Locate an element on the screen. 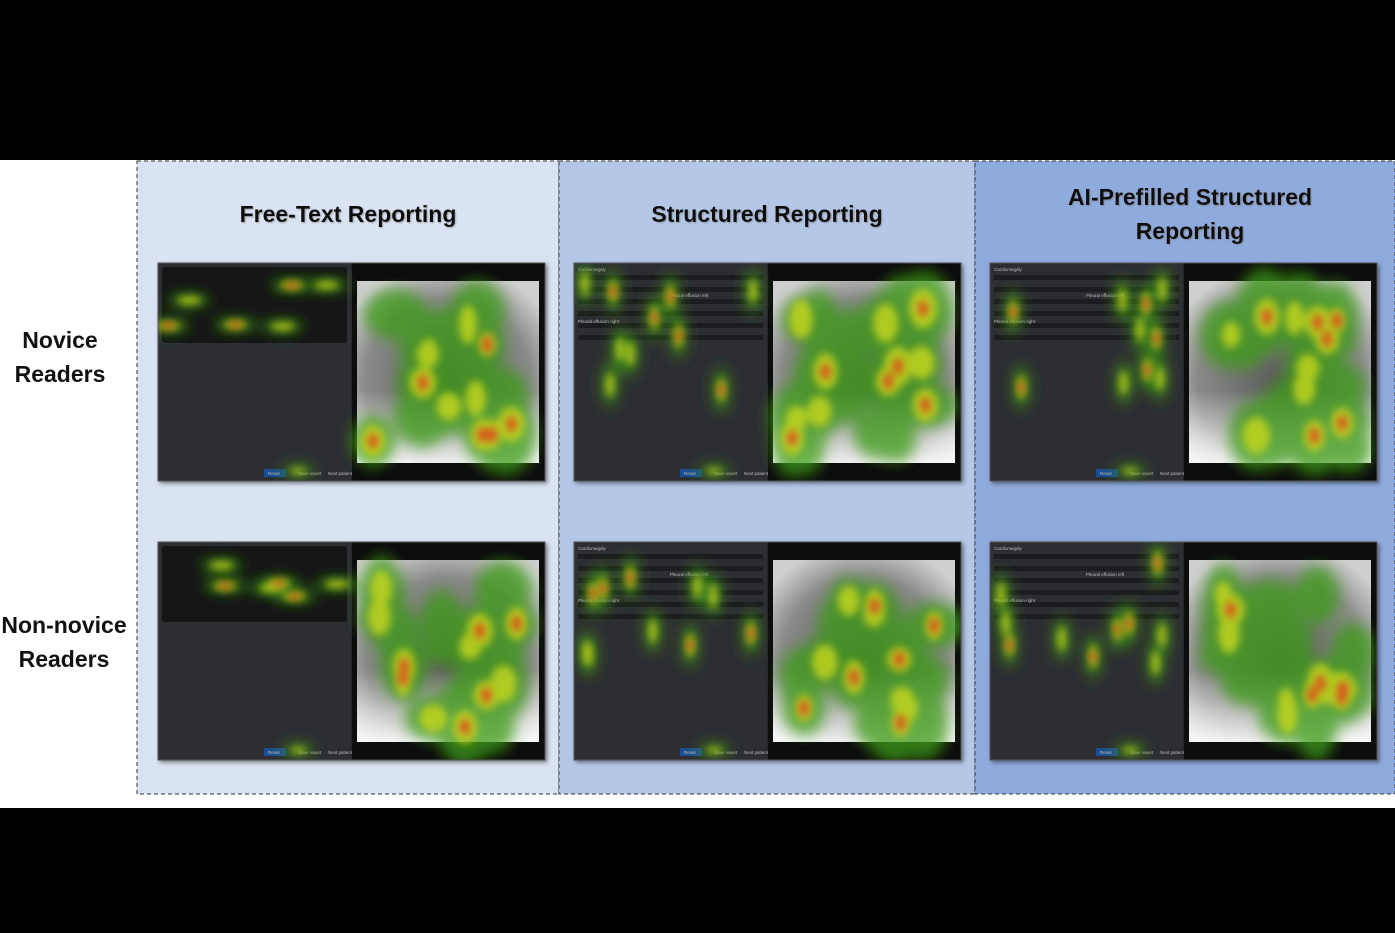 The image size is (1395, 933). row-label: Novice Readers is located at coordinates (60, 357).